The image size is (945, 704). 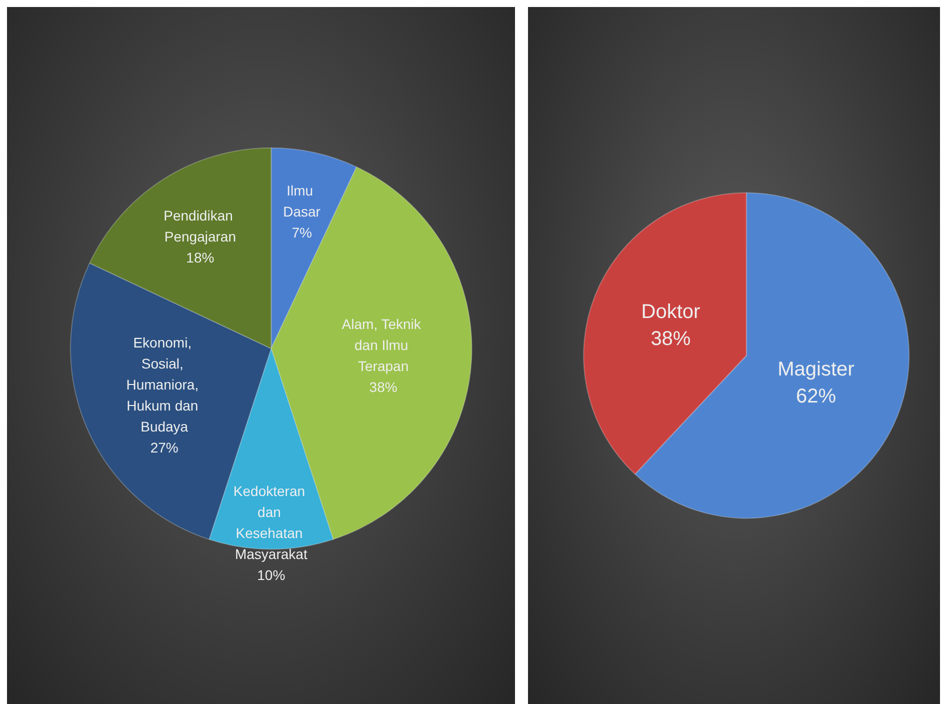 What do you see at coordinates (200, 258) in the screenshot?
I see `data-label: 18%` at bounding box center [200, 258].